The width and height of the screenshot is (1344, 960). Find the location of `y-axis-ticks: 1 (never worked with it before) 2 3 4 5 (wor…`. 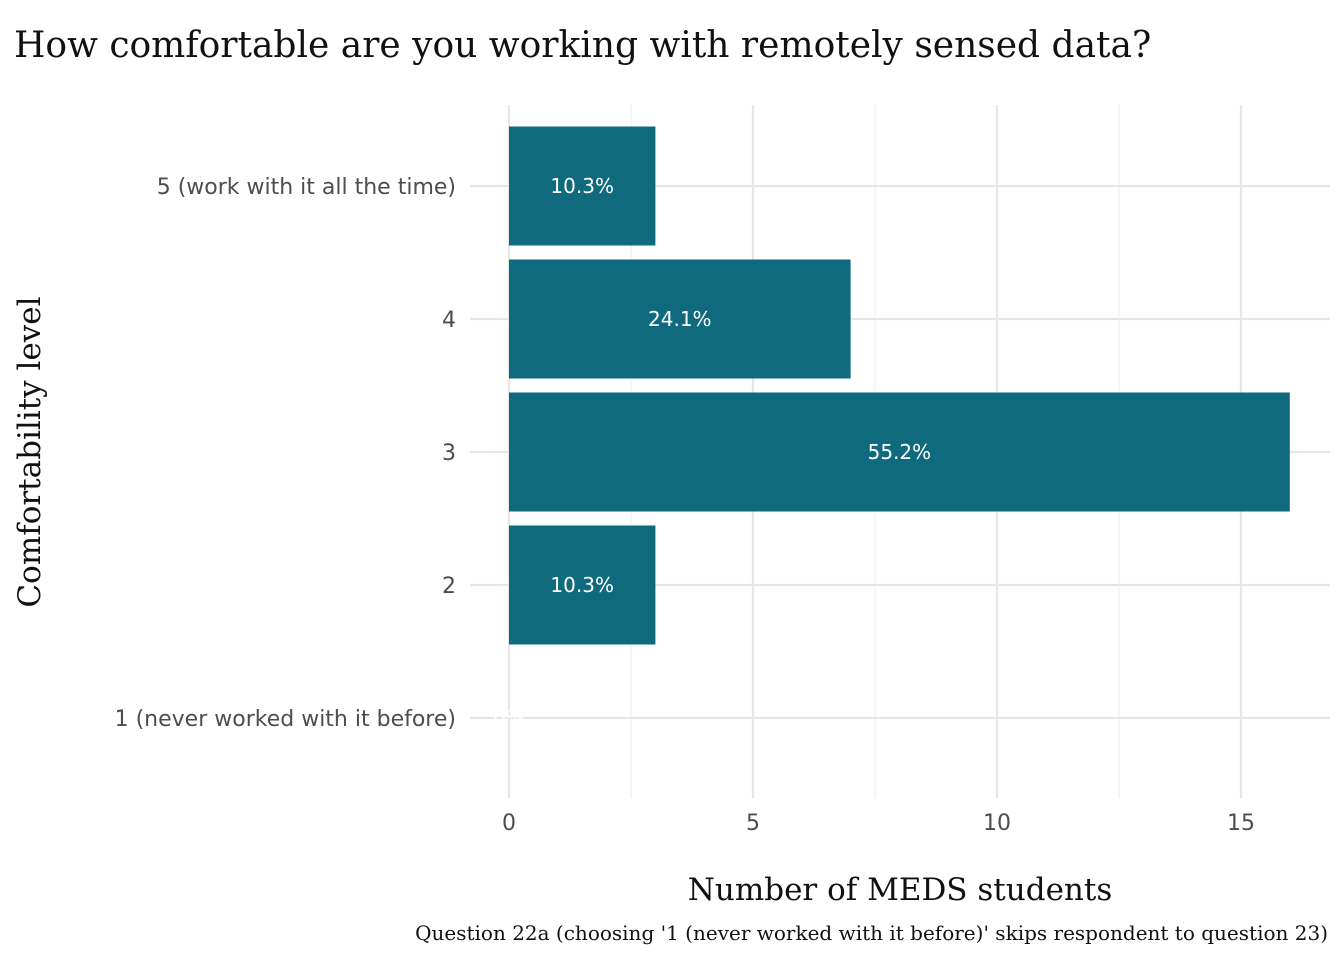

y-axis-ticks: 1 (never worked with it before) 2 3 4 5 (wor… is located at coordinates (285, 453).